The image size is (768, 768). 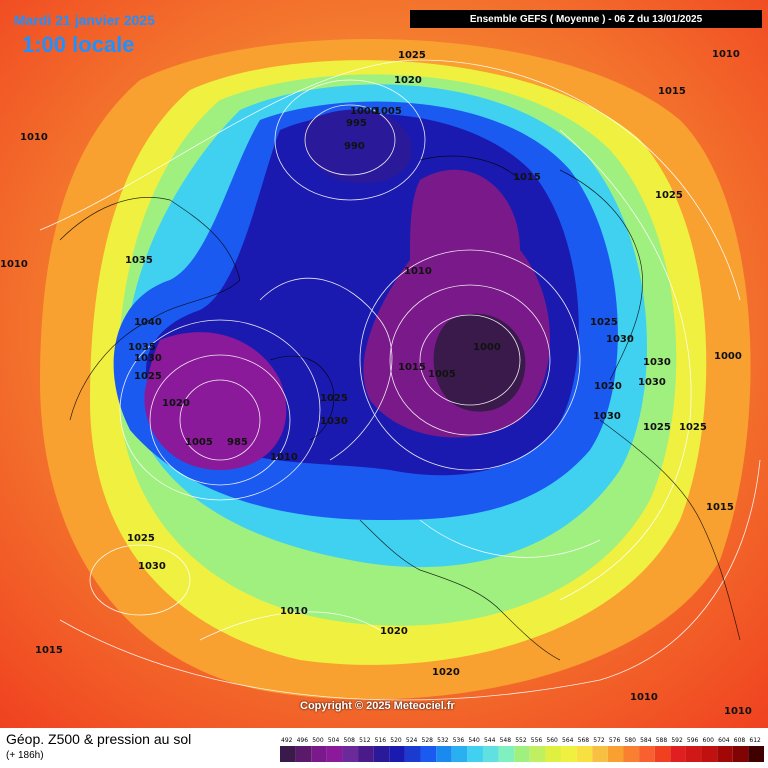 I want to click on scale-tick-label: 556, so click(x=537, y=740).